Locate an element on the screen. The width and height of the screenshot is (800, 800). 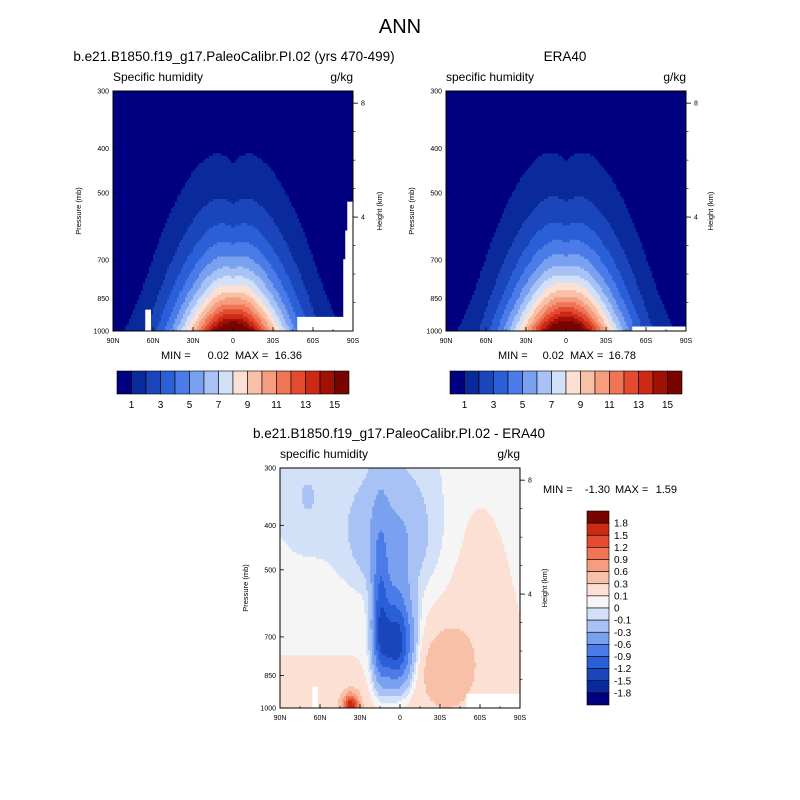
panel-obs-units: g/kg is located at coordinates (674, 77).